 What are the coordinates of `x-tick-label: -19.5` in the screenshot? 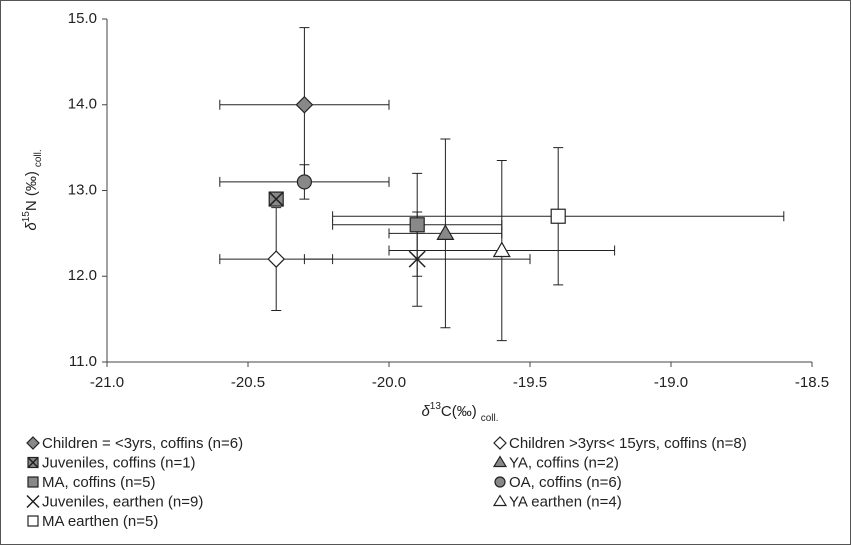 It's located at (530, 382).